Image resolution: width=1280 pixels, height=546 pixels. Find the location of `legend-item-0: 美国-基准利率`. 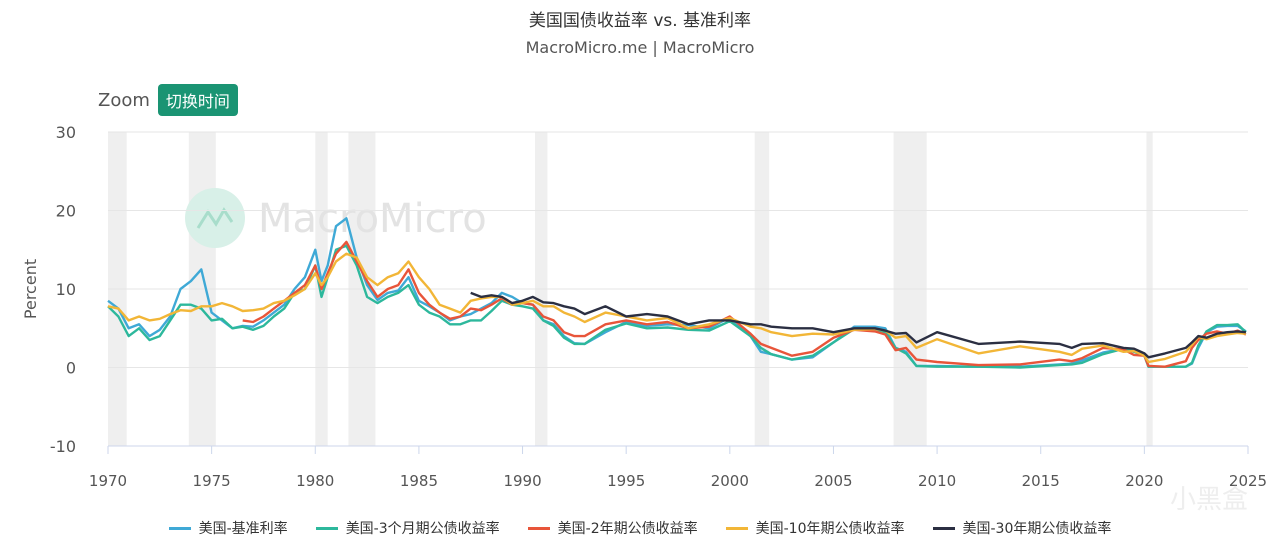

legend-item-0: 美国-基准利率 is located at coordinates (228, 528).